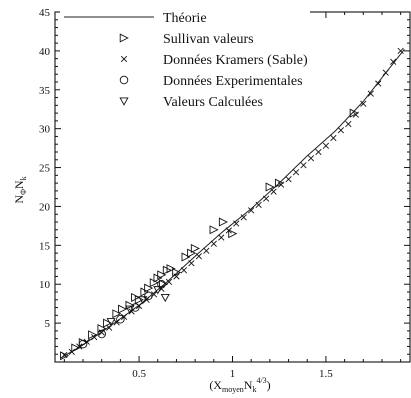 This screenshot has width=411, height=398. I want to click on y-axis-title: NΦNk, so click(20, 189).